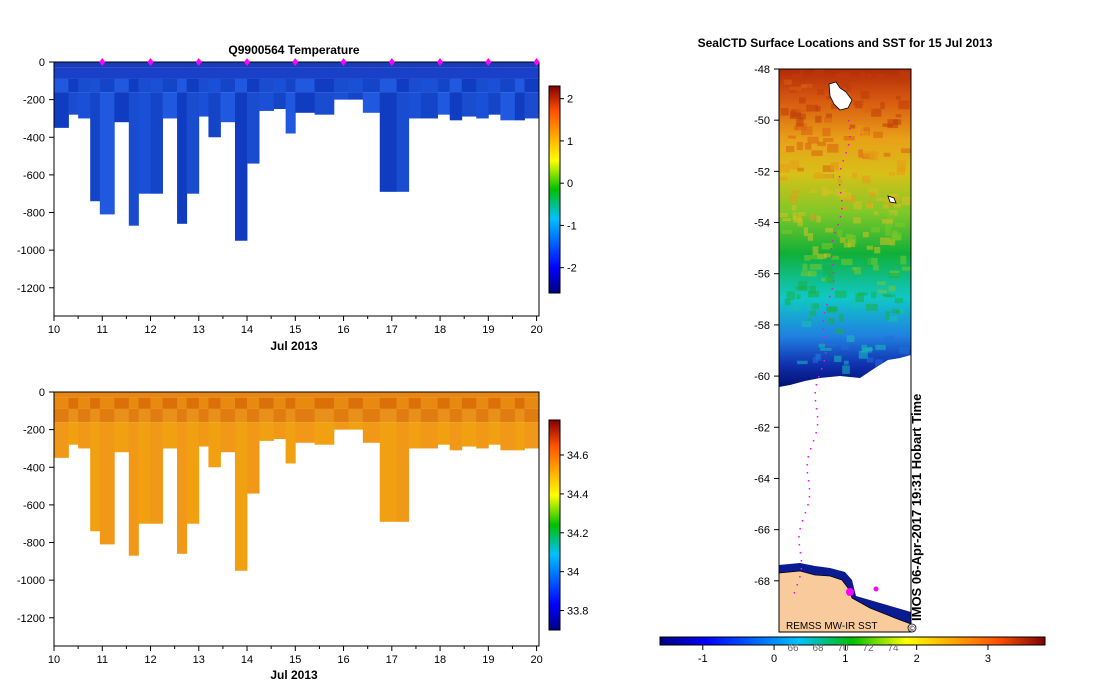  Describe the element at coordinates (916, 507) in the screenshot. I see `timestamp-stamp: IMOS 06-Apr-2017 19:31 Hobart Time` at that location.